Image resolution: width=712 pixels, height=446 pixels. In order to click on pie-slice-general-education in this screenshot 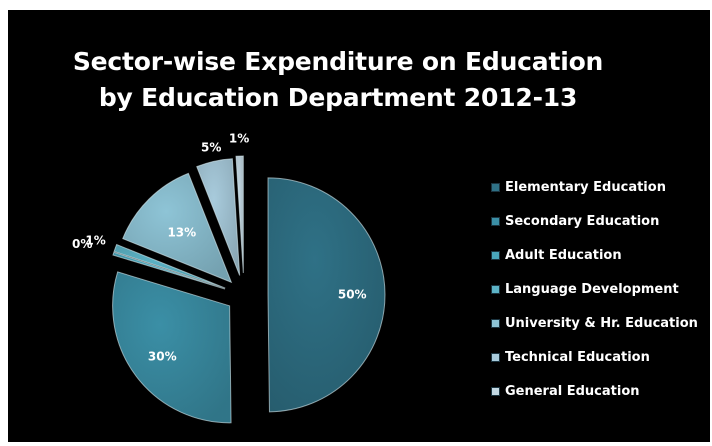, I will do `click(239, 214)`.